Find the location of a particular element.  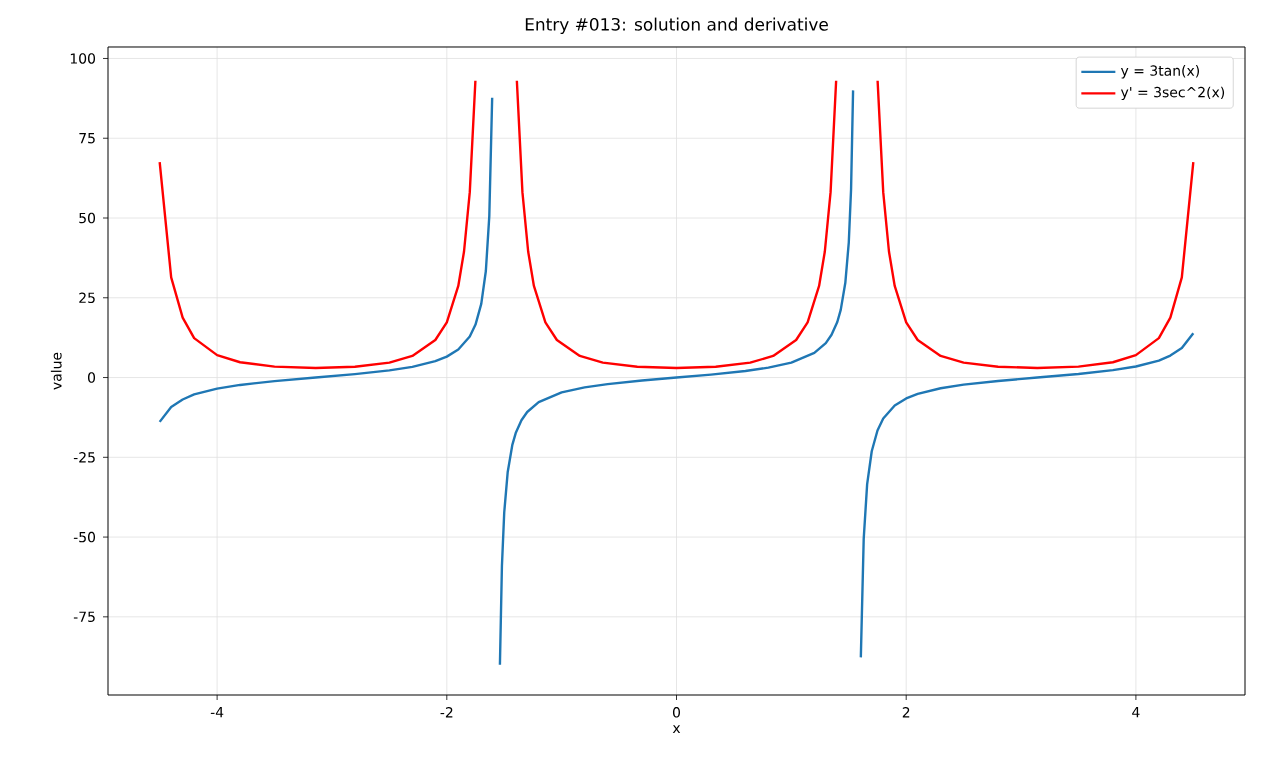

y-tick-label: -50 is located at coordinates (84, 537).